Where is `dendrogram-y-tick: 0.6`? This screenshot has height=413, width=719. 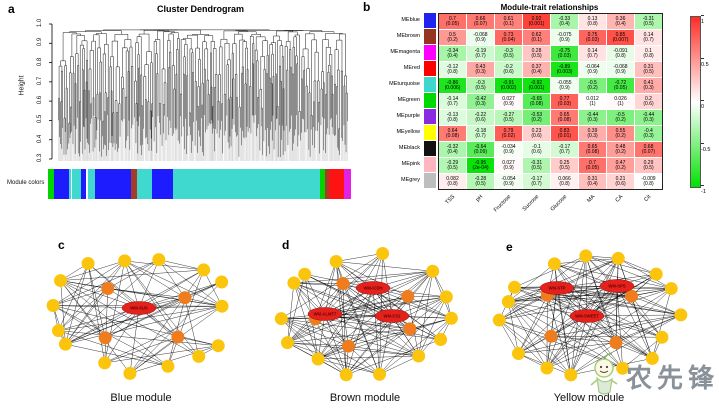 dendrogram-y-tick: 0.6 is located at coordinates (40, 100).